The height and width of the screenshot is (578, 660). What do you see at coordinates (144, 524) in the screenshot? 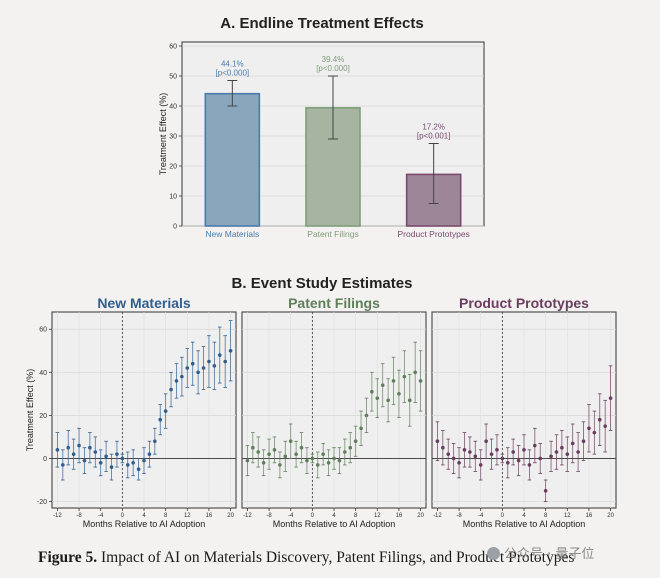
I see `panel-x-axis-label: Months Relative to AI Adoption` at bounding box center [144, 524].